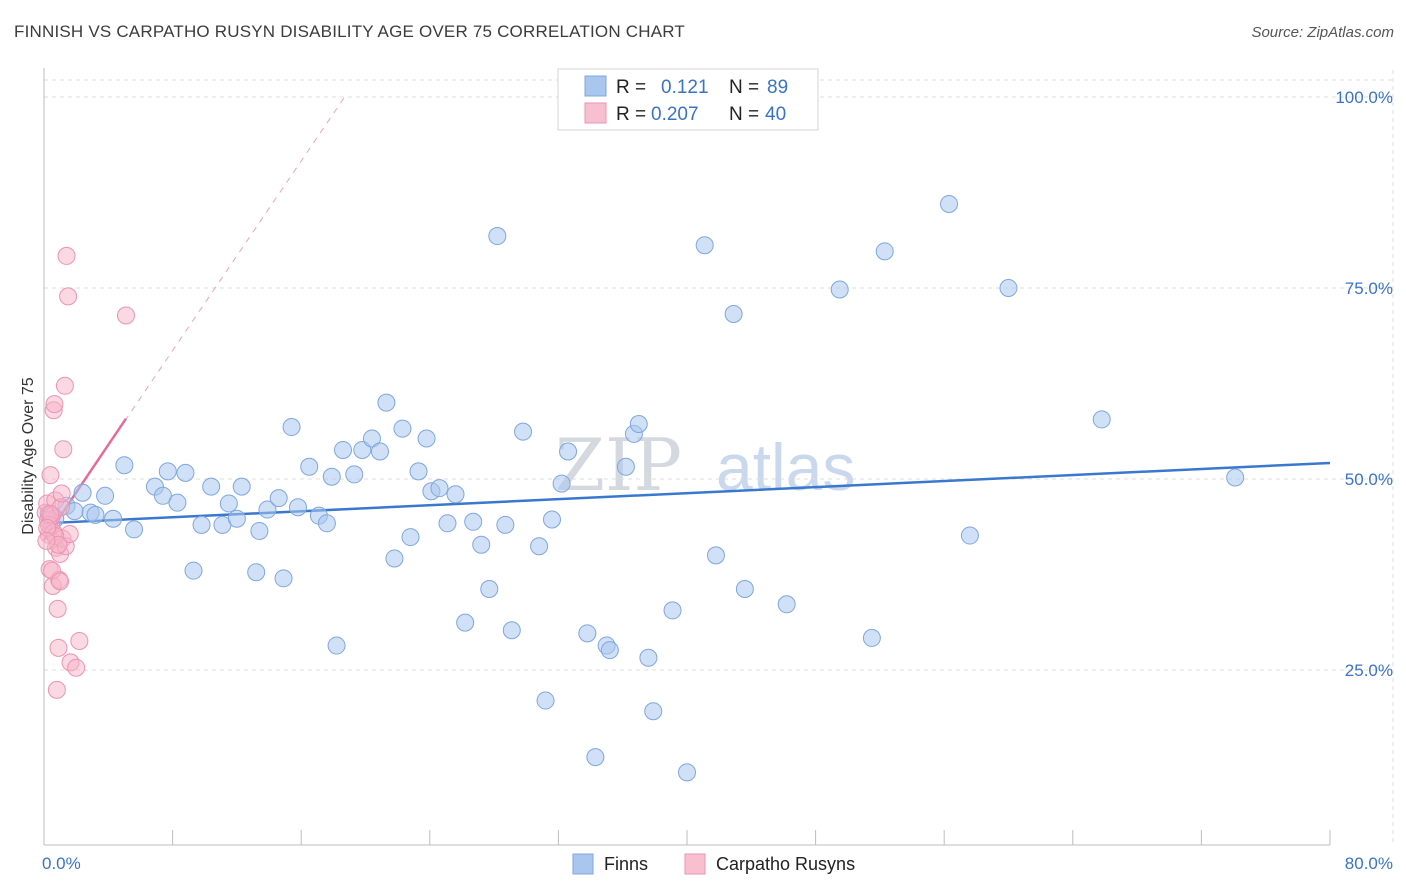  Describe the element at coordinates (785, 864) in the screenshot. I see `bottom-legend-rusyns: Carpatho Rusyns` at that location.